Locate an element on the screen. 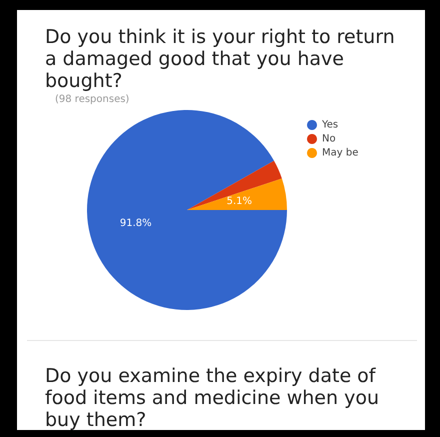  chart-subtitle: (98 responses) is located at coordinates (92, 99).